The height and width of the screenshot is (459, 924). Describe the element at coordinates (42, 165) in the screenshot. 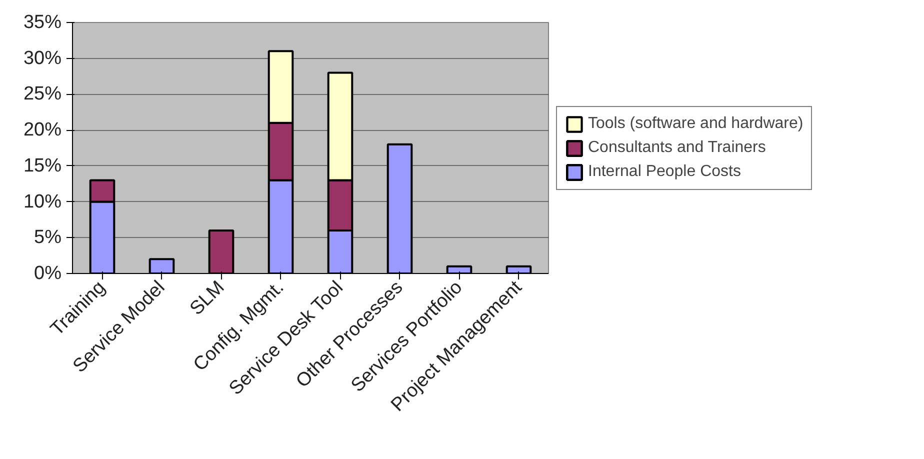

I see `y-tick-label: 15%` at that location.